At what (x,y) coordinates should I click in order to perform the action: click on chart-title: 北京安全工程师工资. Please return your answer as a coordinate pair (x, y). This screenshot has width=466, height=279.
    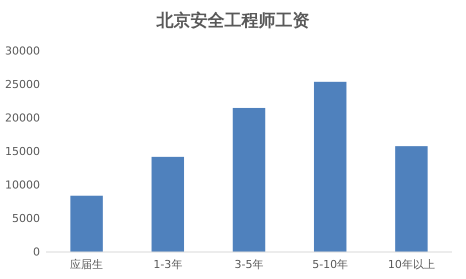
    Looking at the image, I should click on (233, 21).